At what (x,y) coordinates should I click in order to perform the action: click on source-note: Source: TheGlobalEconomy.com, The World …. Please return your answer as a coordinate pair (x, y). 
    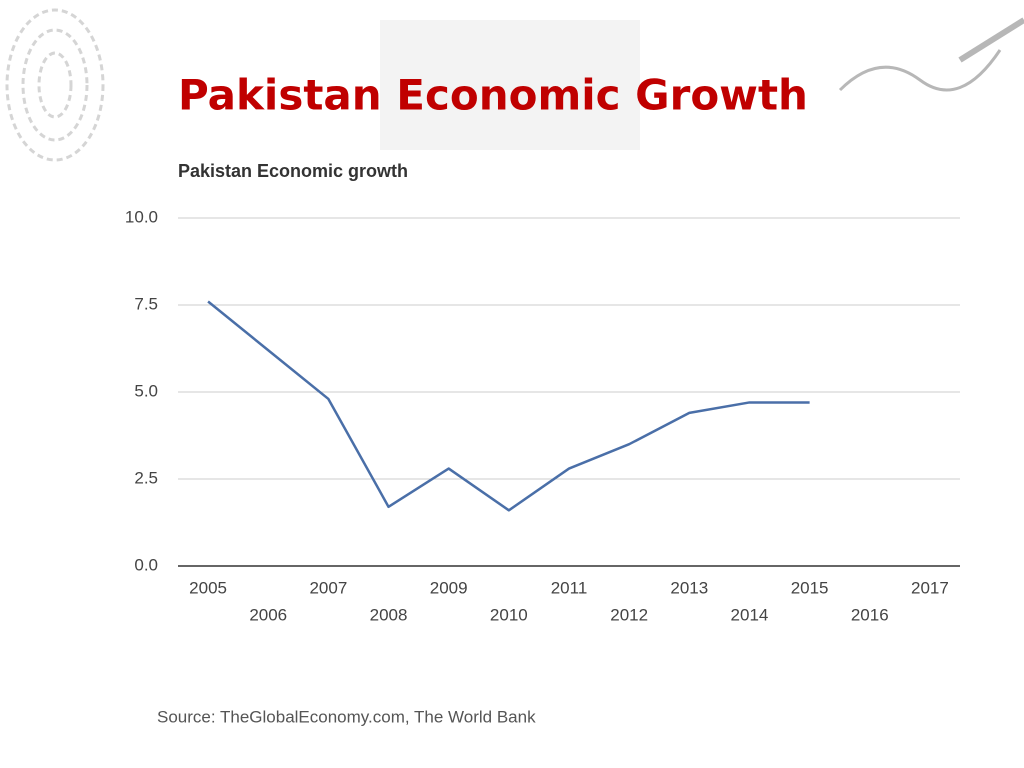
    Looking at the image, I should click on (346, 716).